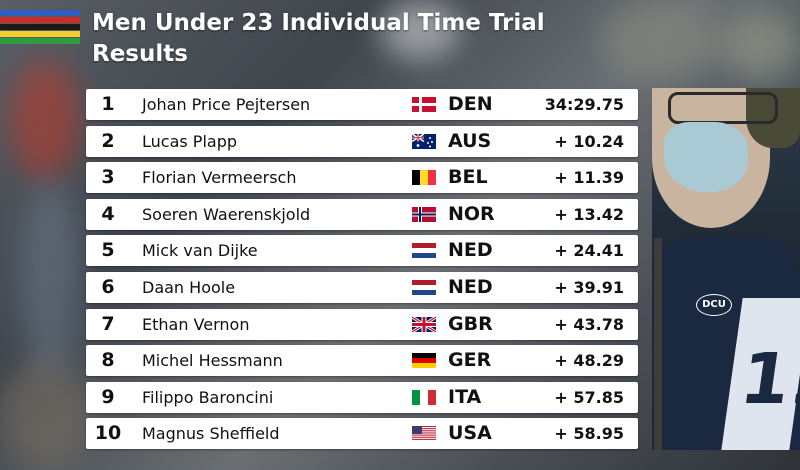 This screenshot has width=800, height=470. I want to click on nation-code: DEN, so click(470, 104).